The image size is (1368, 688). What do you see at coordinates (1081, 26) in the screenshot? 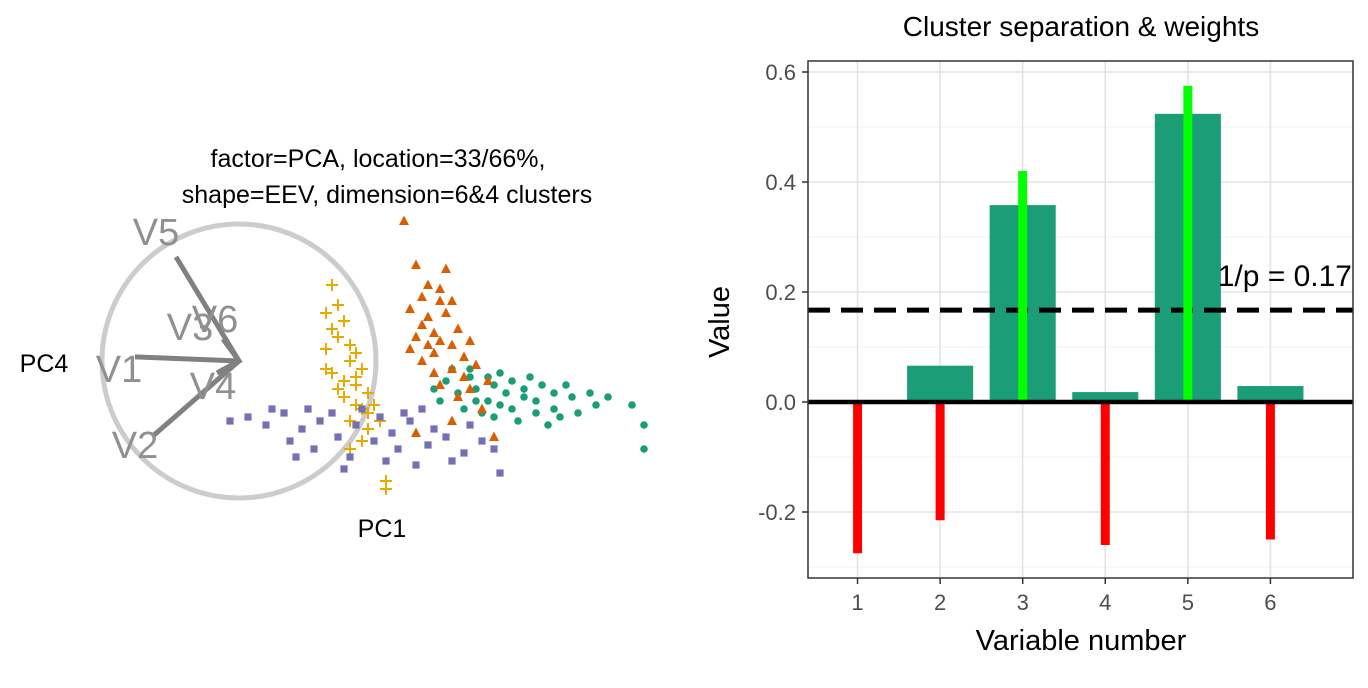
I see `bar-chart-title: Cluster separation & weights` at bounding box center [1081, 26].